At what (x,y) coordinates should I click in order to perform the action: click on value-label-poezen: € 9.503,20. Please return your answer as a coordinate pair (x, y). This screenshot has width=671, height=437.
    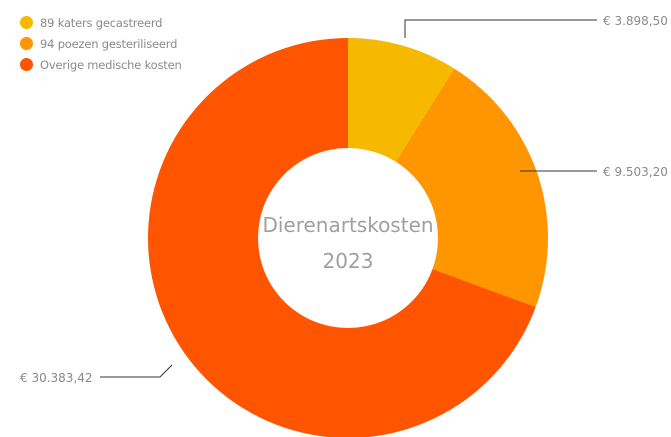
    Looking at the image, I should click on (635, 172).